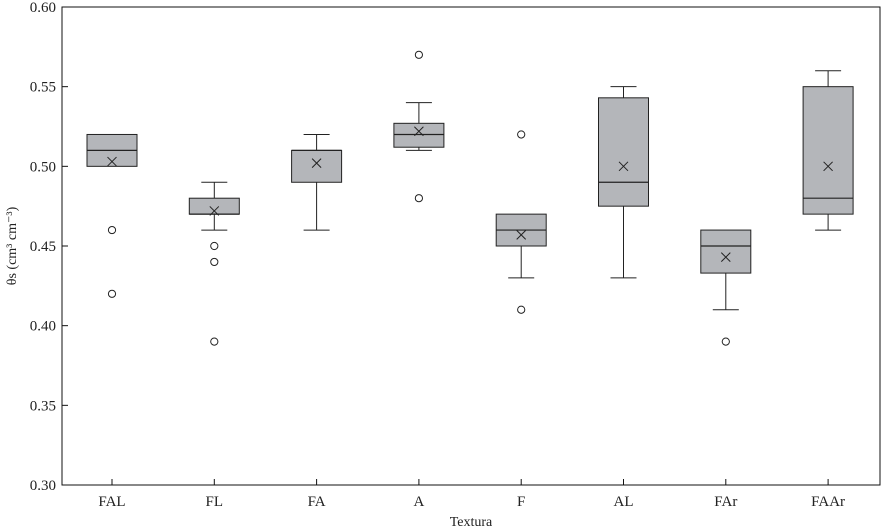  What do you see at coordinates (418, 502) in the screenshot?
I see `category-label: A` at bounding box center [418, 502].